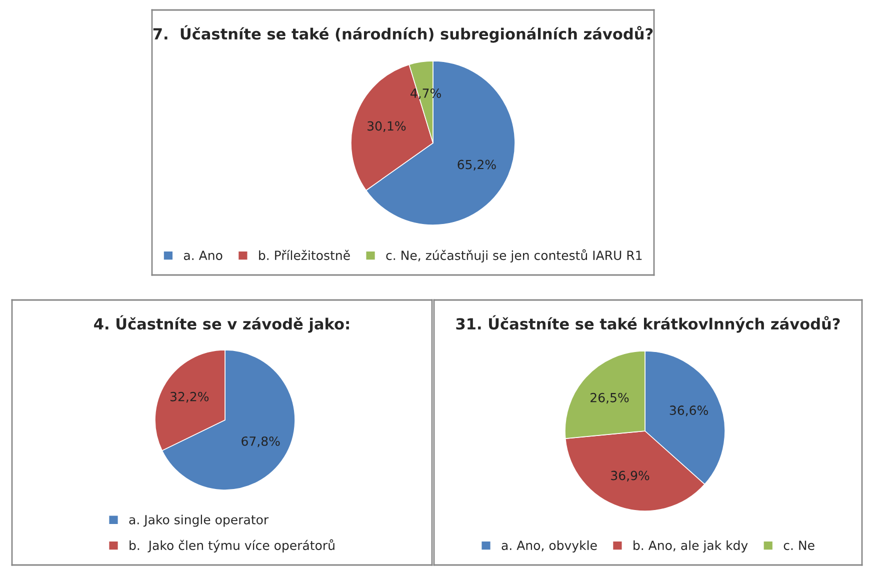 The height and width of the screenshot is (576, 870). What do you see at coordinates (689, 411) in the screenshot?
I see `data-label: 36,6%` at bounding box center [689, 411].